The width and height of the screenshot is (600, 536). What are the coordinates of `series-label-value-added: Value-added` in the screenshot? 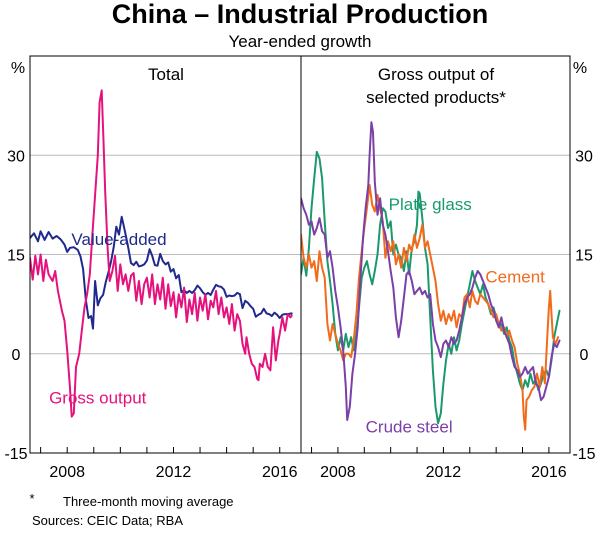 It's located at (118, 239).